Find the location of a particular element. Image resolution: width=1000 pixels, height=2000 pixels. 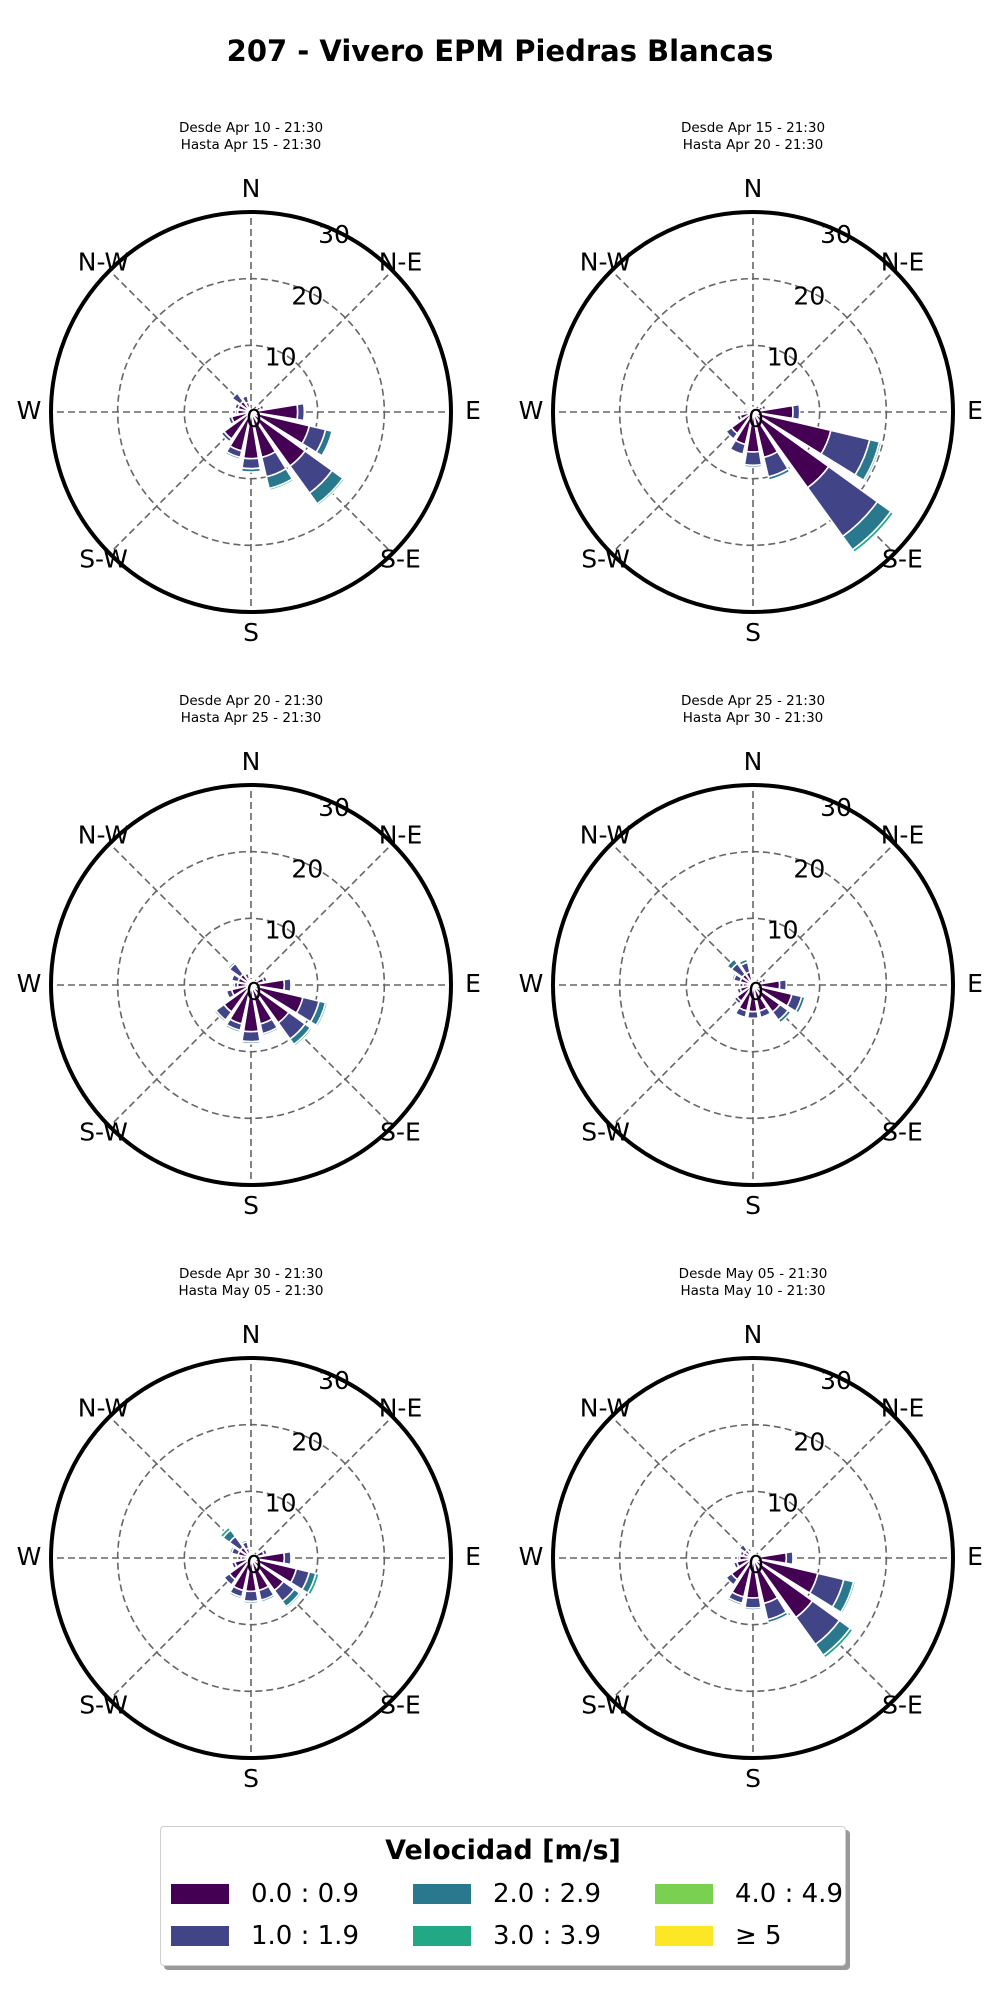

panel-title-line: Hasta May 10 - 21:30 is located at coordinates (753, 1291).